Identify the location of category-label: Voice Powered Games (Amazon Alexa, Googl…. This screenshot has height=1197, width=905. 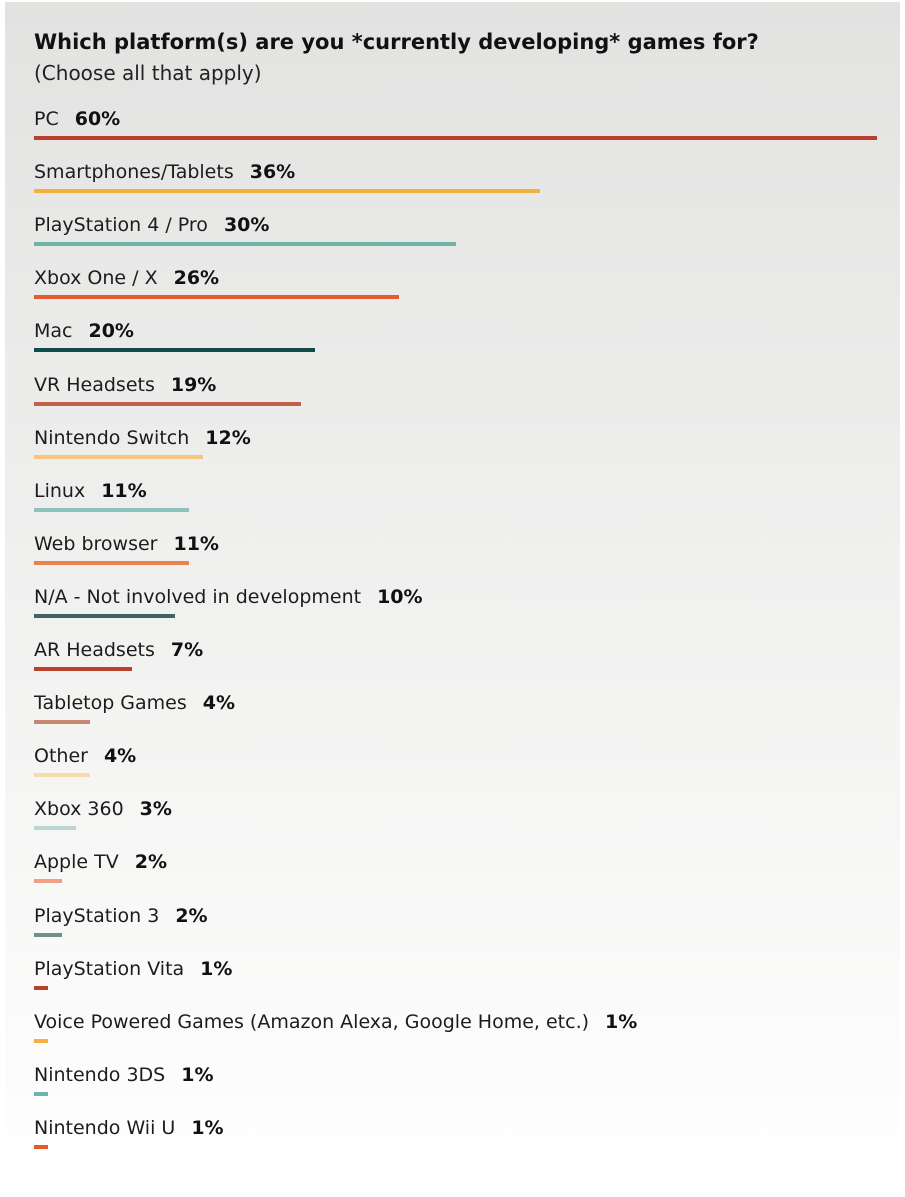
(312, 1021).